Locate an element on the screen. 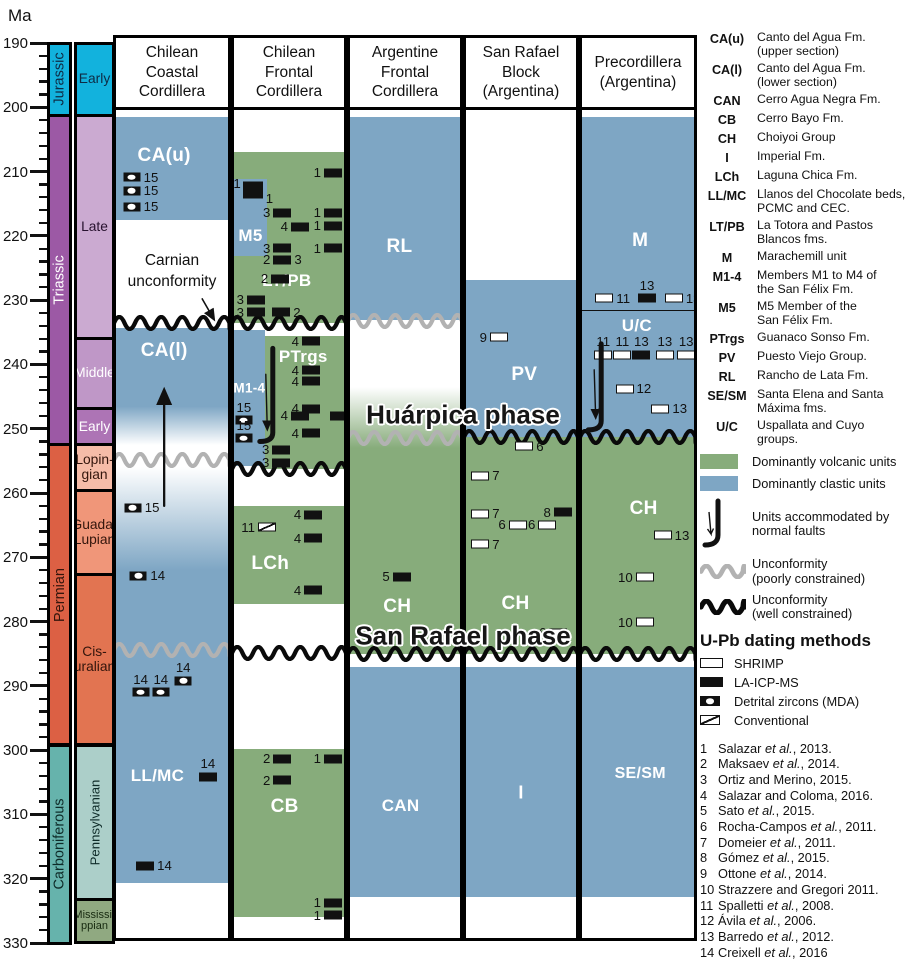  epoch-label-pennsylvanian: Pennsylvanian is located at coordinates (94, 822).